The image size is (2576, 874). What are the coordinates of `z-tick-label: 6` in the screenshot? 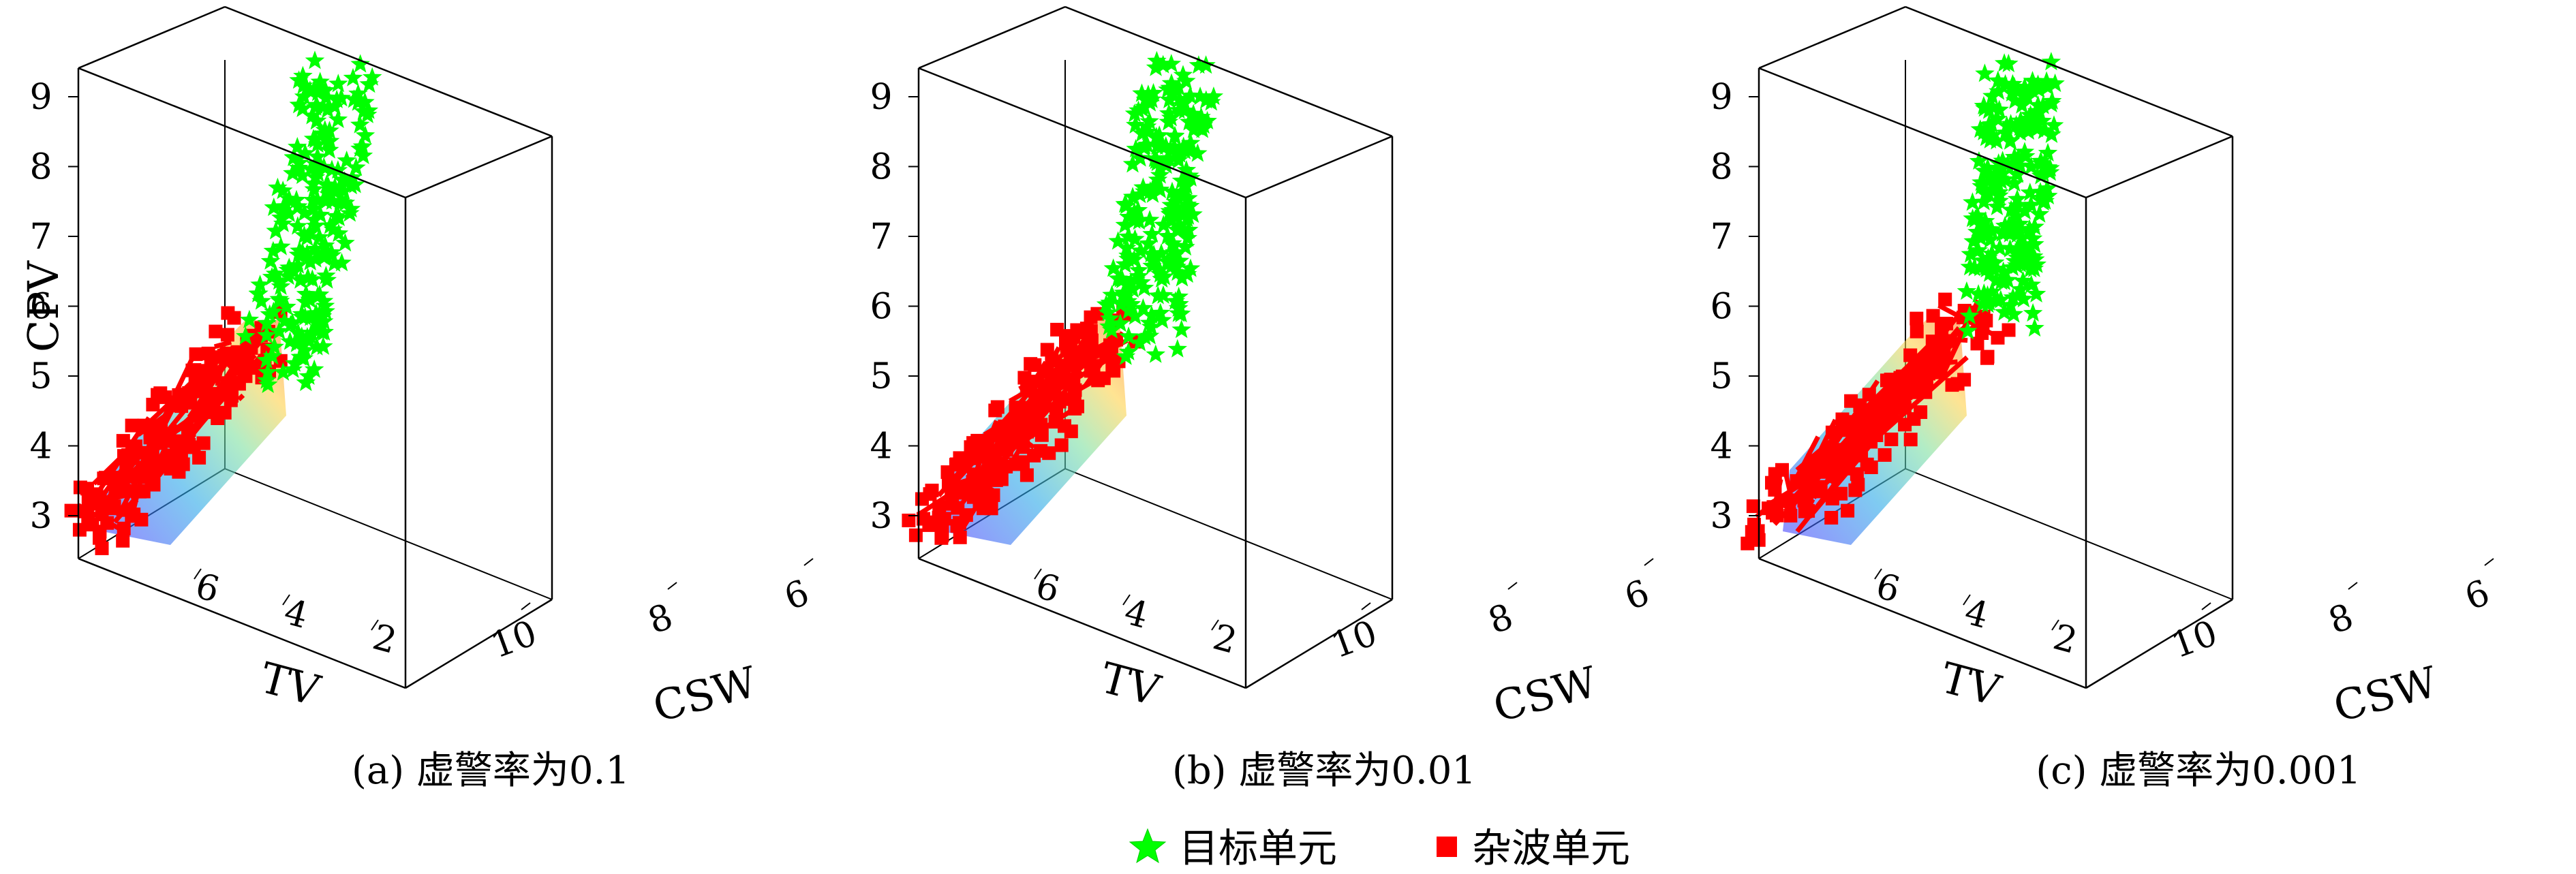 It's located at (1721, 307).